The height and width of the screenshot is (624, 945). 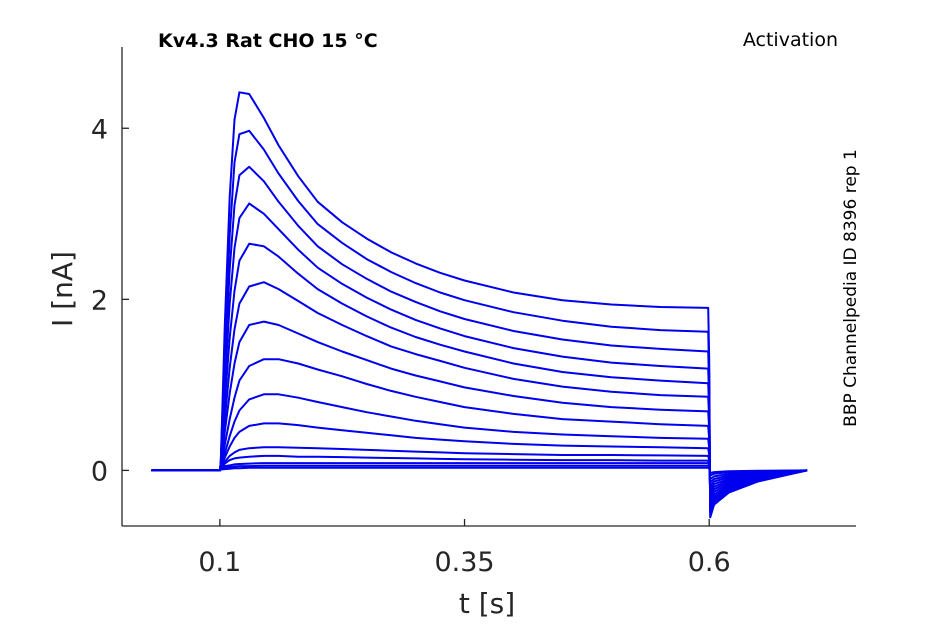 What do you see at coordinates (219, 562) in the screenshot?
I see `x-tick-label: 0.1` at bounding box center [219, 562].